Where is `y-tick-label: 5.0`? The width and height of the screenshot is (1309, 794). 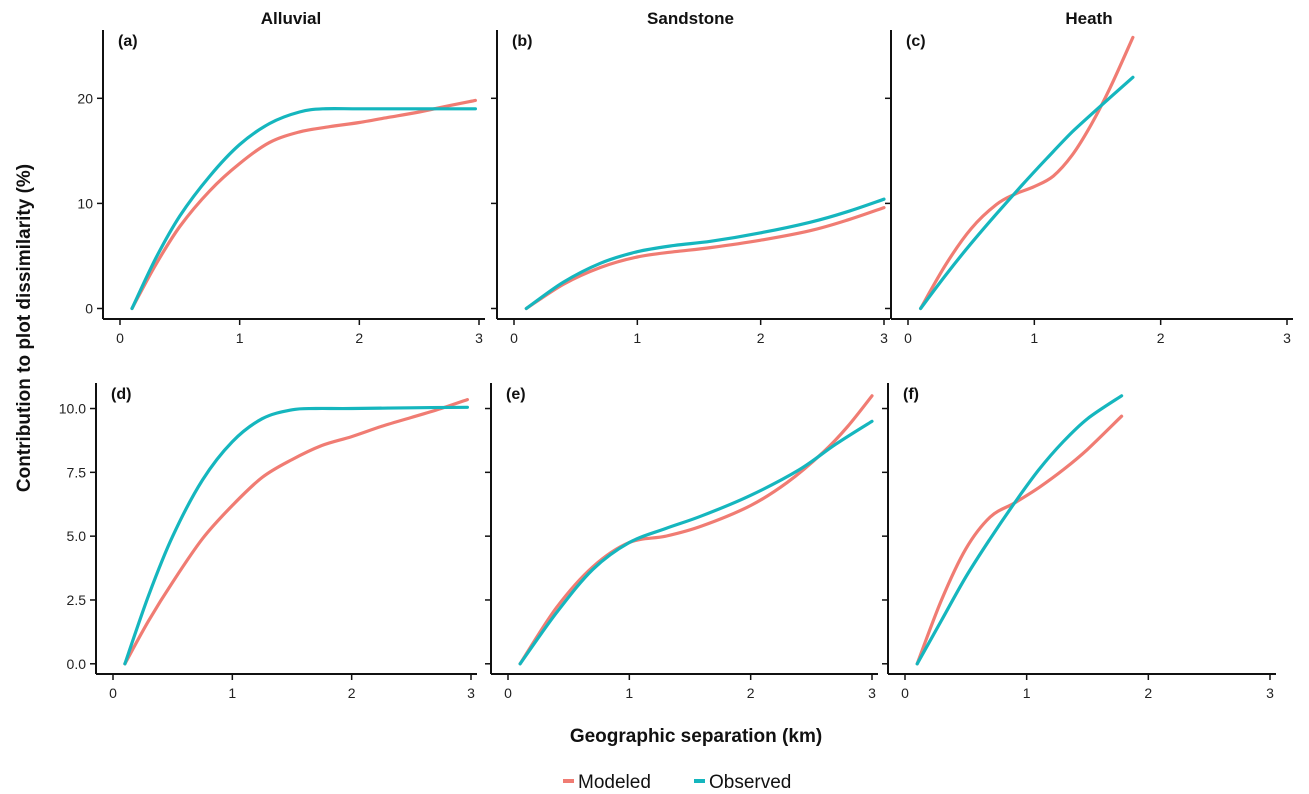 y-tick-label: 5.0 is located at coordinates (77, 536).